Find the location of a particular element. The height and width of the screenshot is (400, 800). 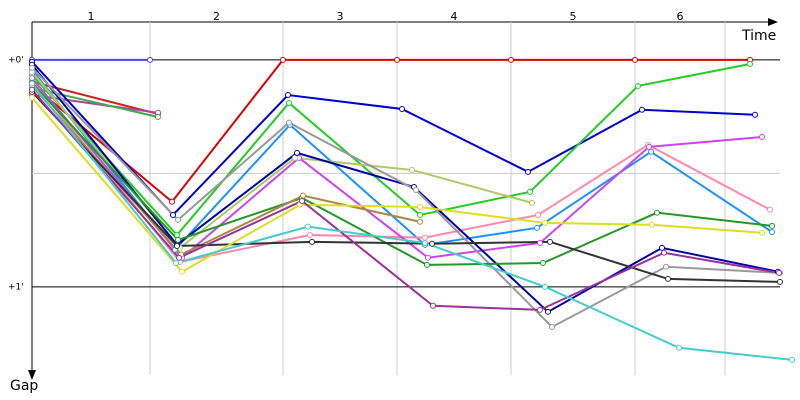

lap-label: 2 is located at coordinates (216, 16).